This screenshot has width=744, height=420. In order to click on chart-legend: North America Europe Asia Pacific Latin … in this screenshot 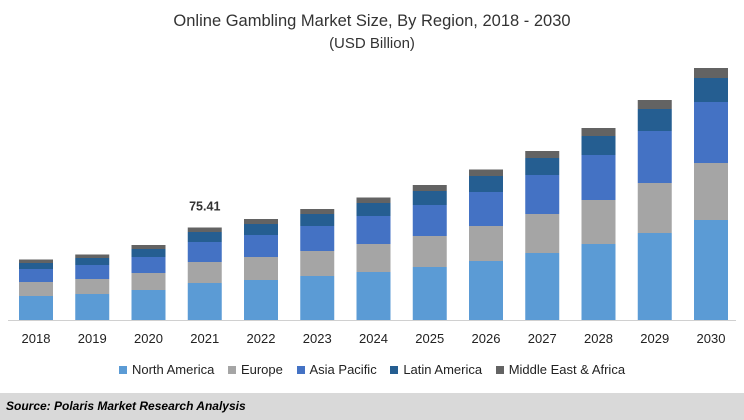, I will do `click(372, 369)`.